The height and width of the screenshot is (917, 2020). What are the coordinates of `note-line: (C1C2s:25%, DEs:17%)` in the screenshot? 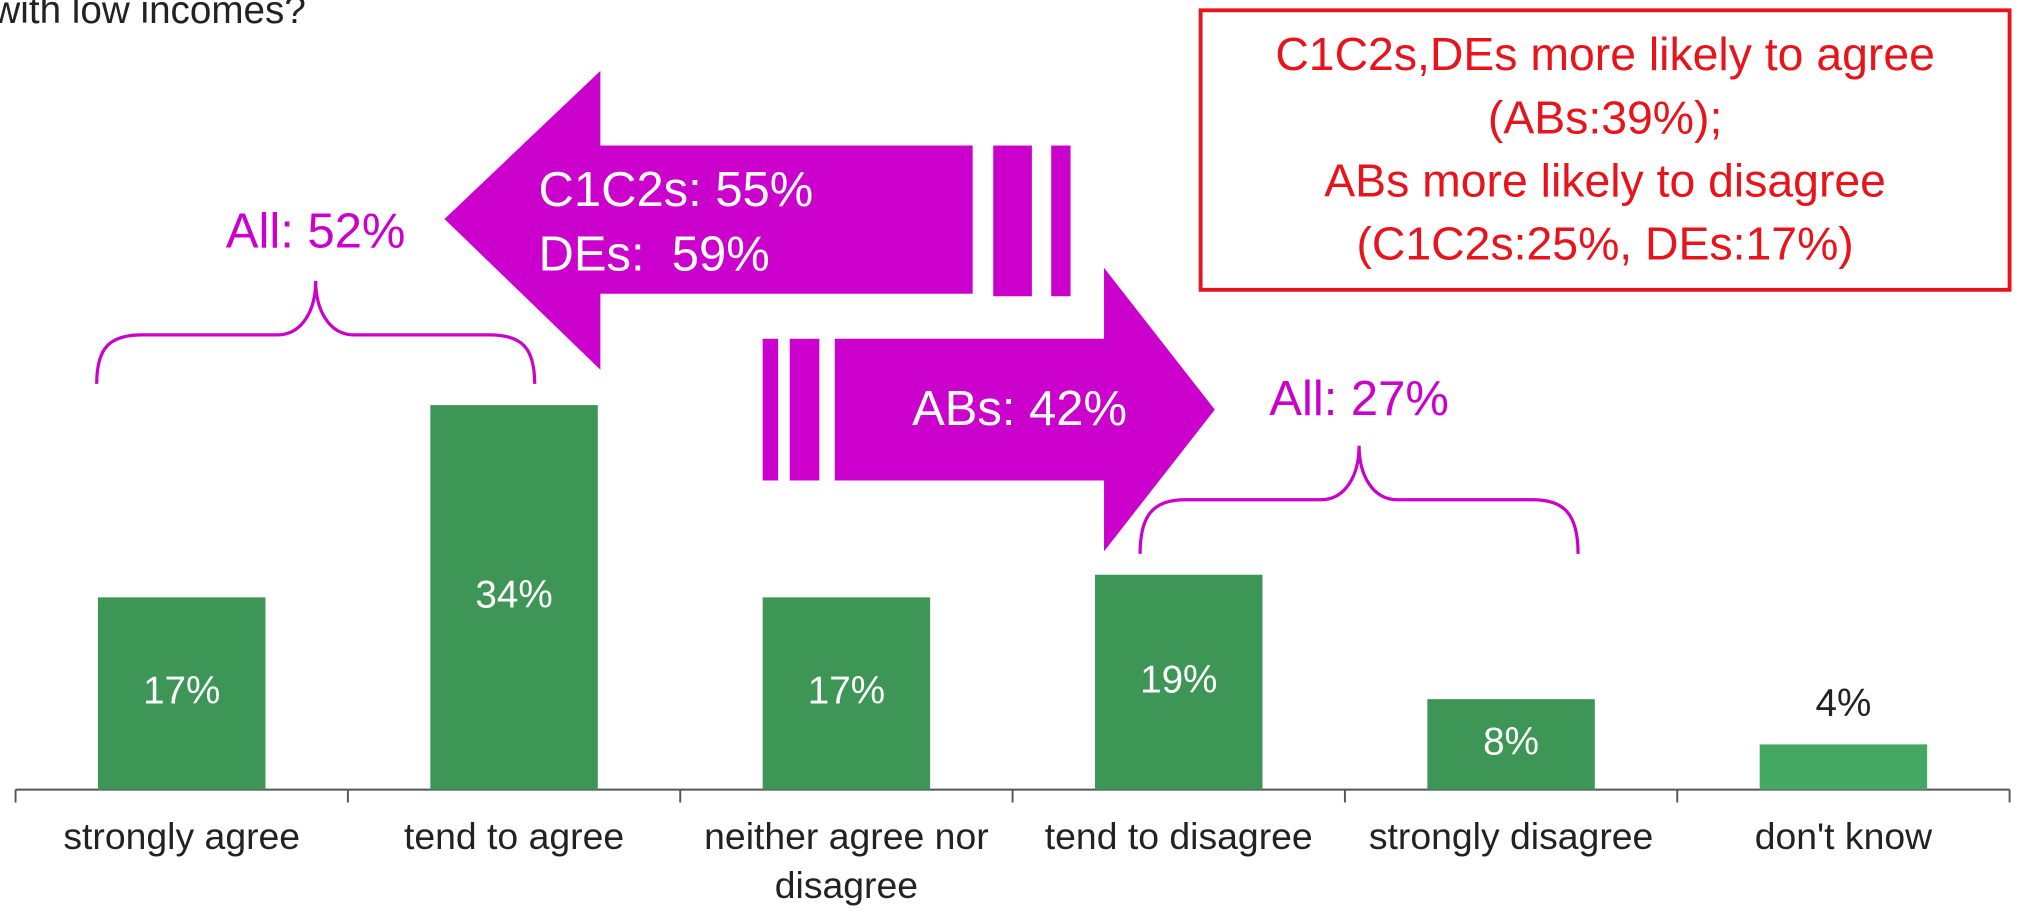 It's located at (1604, 244).